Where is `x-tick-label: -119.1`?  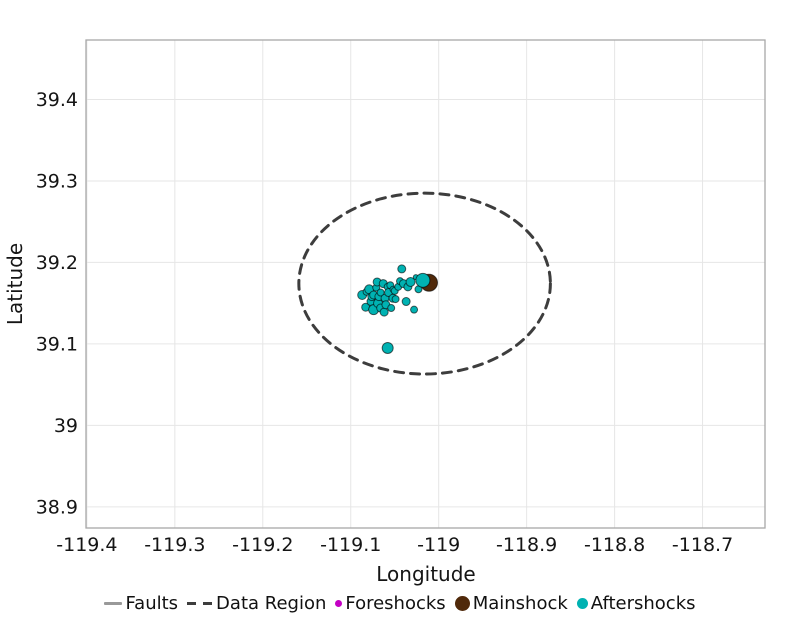 x-tick-label: -119.1 is located at coordinates (350, 545).